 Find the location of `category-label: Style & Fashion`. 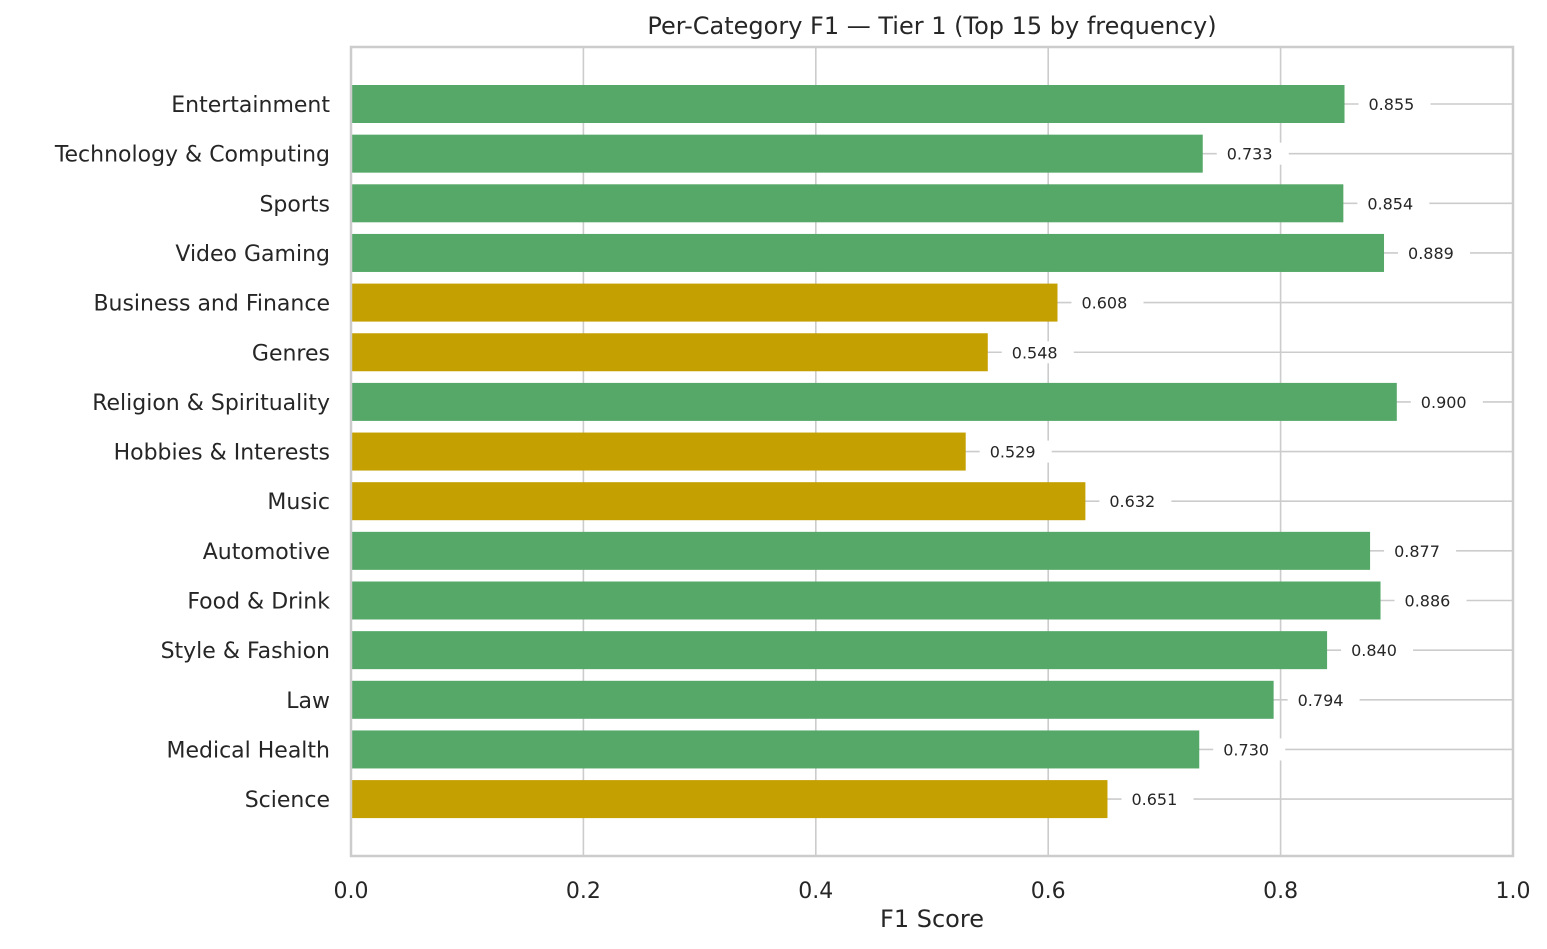

category-label: Style & Fashion is located at coordinates (245, 651).